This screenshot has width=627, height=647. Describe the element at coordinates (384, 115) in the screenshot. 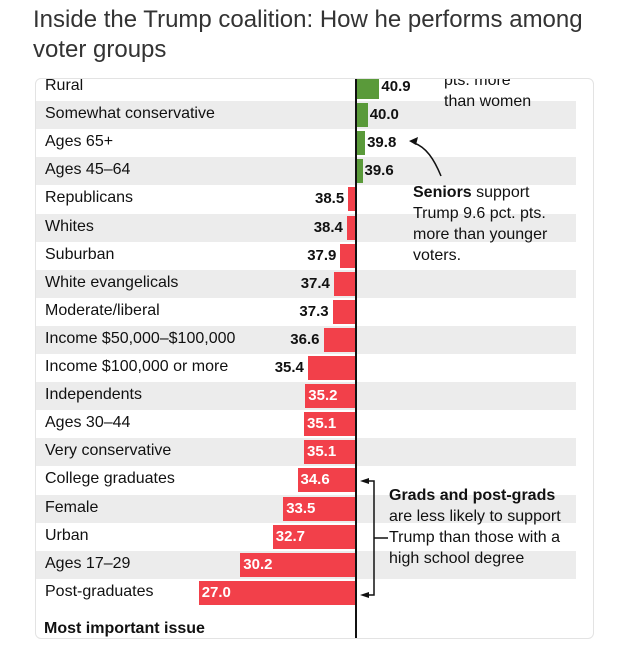

I see `data-label: 40.0` at that location.